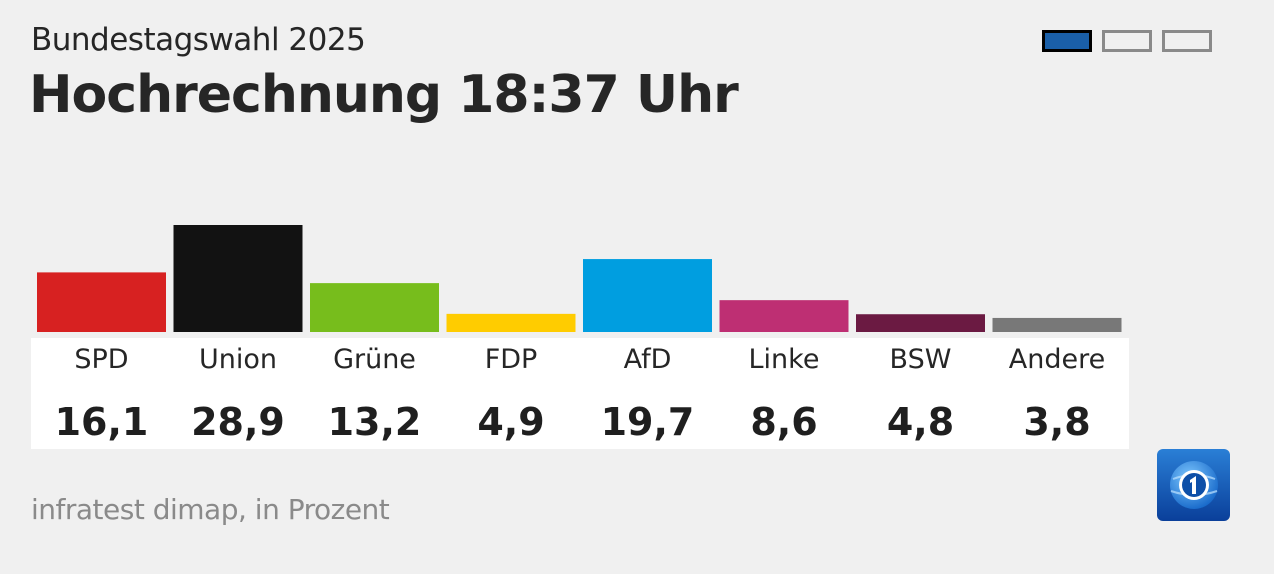 The image size is (1274, 574). What do you see at coordinates (198, 40) in the screenshot?
I see `chart-subtitle: Bundestagswahl 2025` at bounding box center [198, 40].